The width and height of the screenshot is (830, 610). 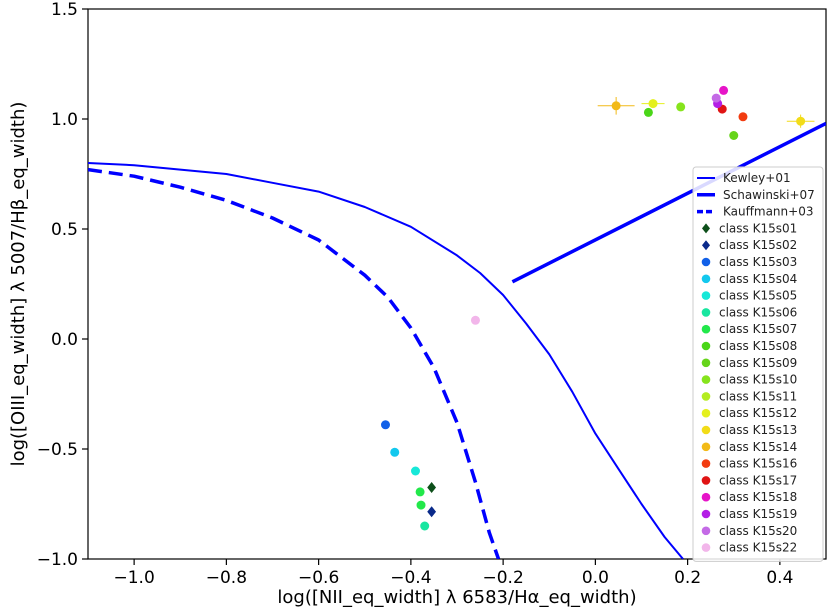 I want to click on y-tick-label: 0.0, so click(x=64, y=340).